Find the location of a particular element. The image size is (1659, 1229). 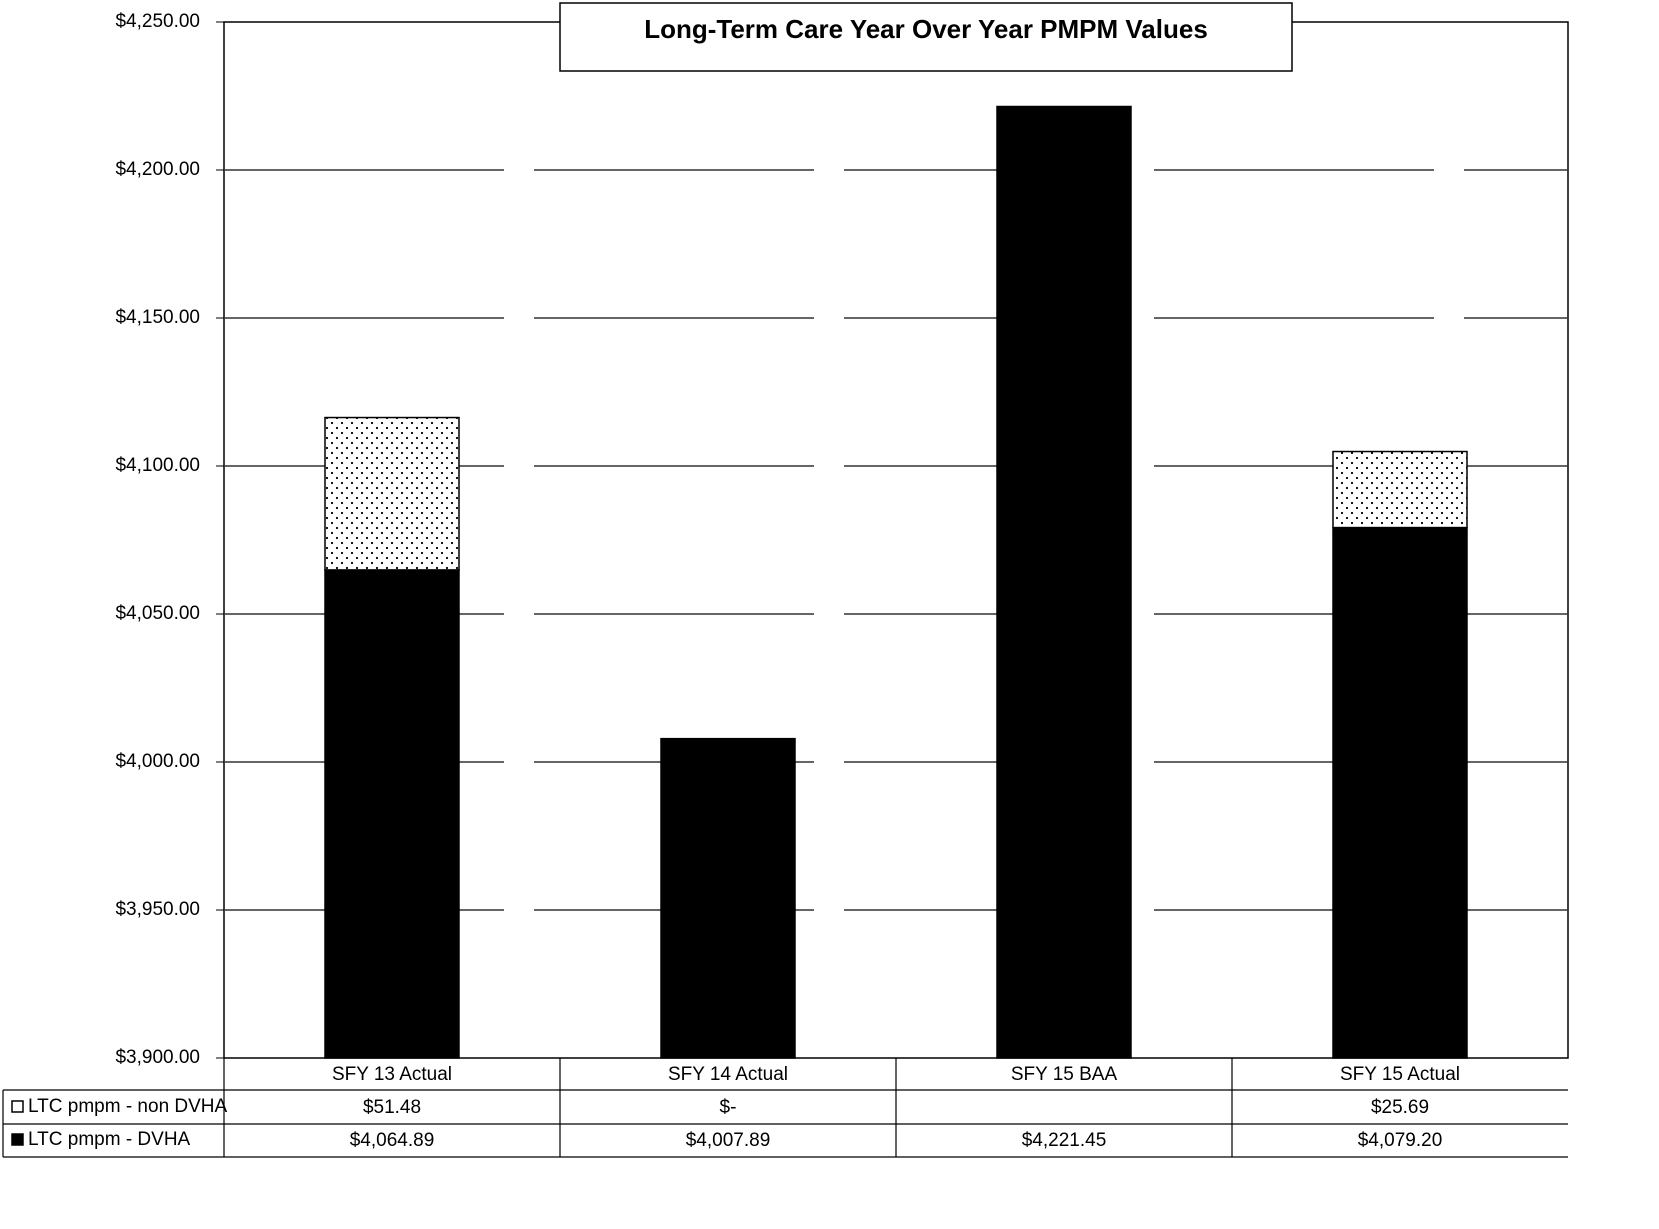

x-tick-label: SFY 15 Actual is located at coordinates (1400, 1074).